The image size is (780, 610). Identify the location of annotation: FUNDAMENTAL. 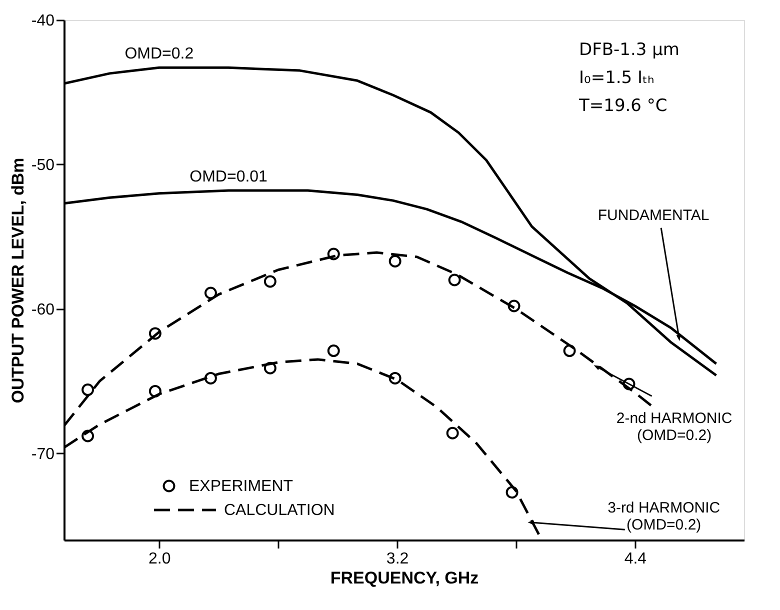
(654, 215).